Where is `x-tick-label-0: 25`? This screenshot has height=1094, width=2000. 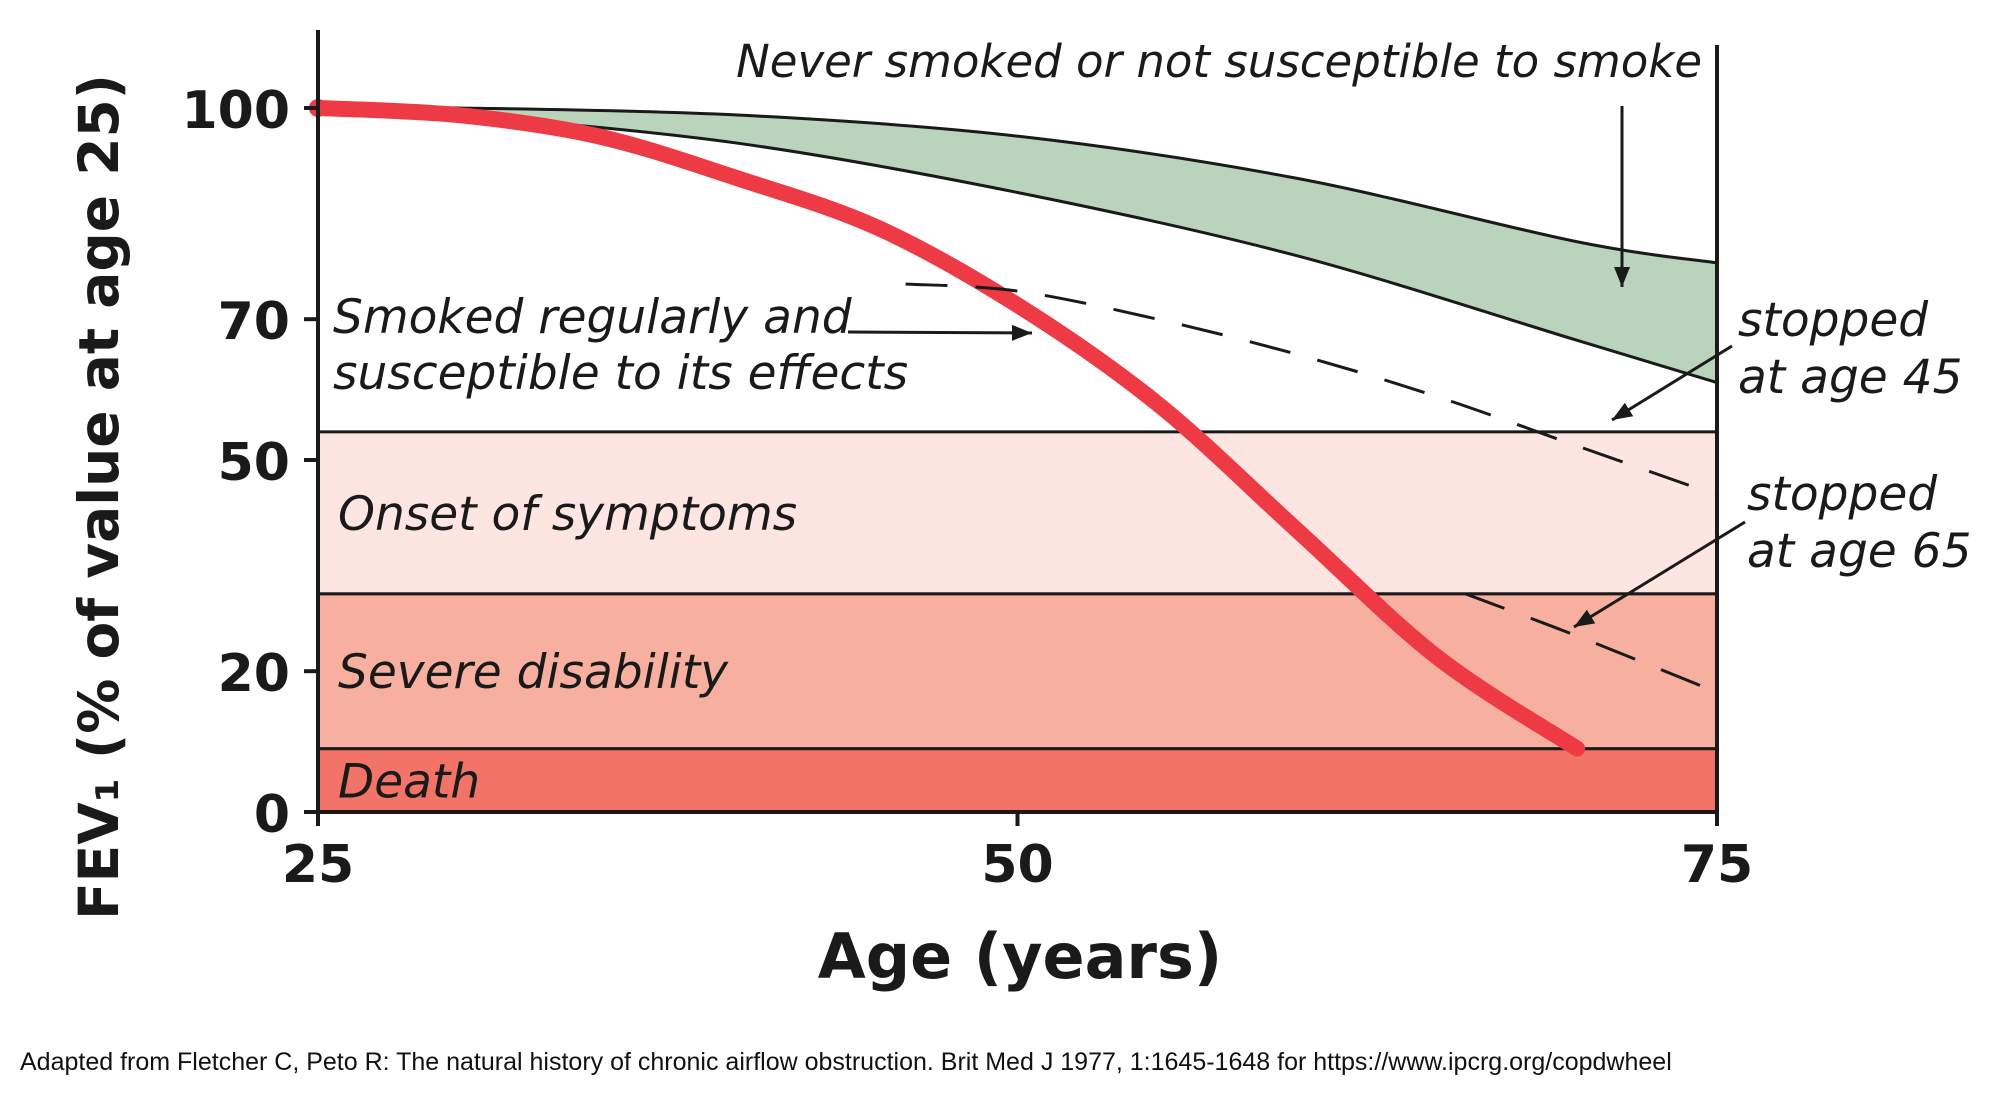 x-tick-label-0: 25 is located at coordinates (318, 865).